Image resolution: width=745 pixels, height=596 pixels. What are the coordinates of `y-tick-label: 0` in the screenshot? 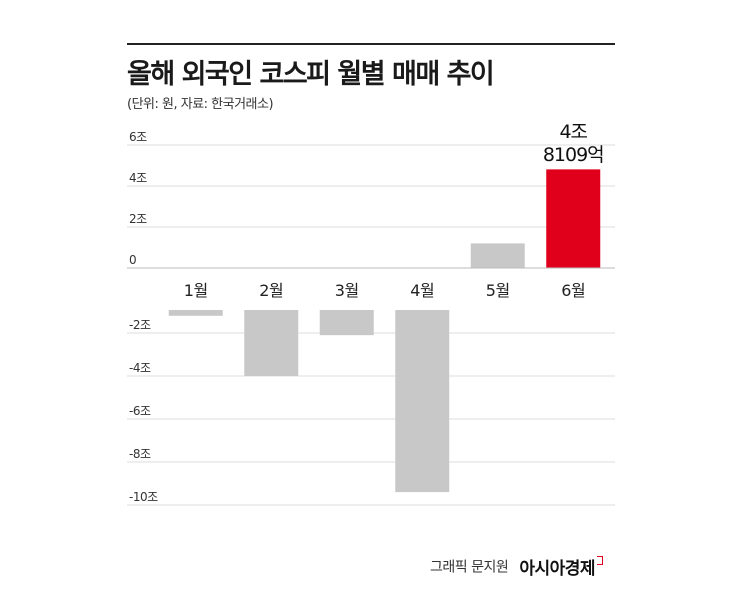 It's located at (132, 260).